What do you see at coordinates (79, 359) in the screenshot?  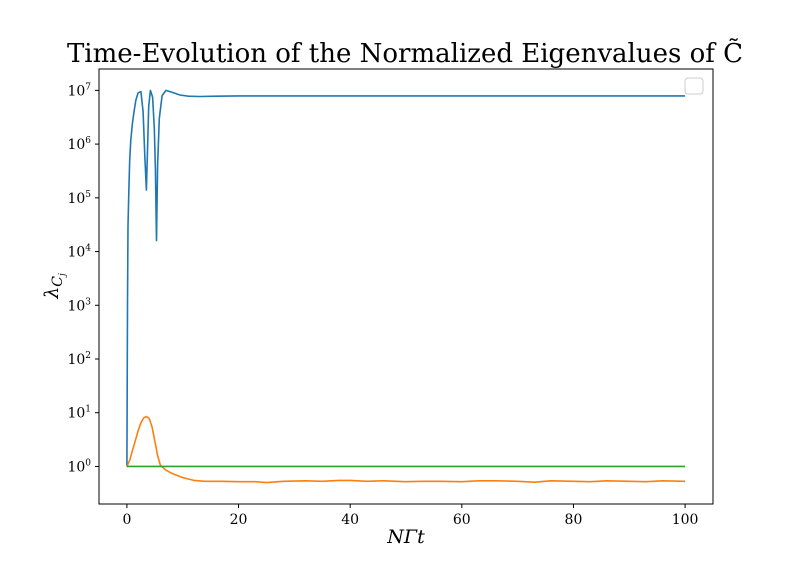 I see `y-tick-label-2: 10²` at bounding box center [79, 359].